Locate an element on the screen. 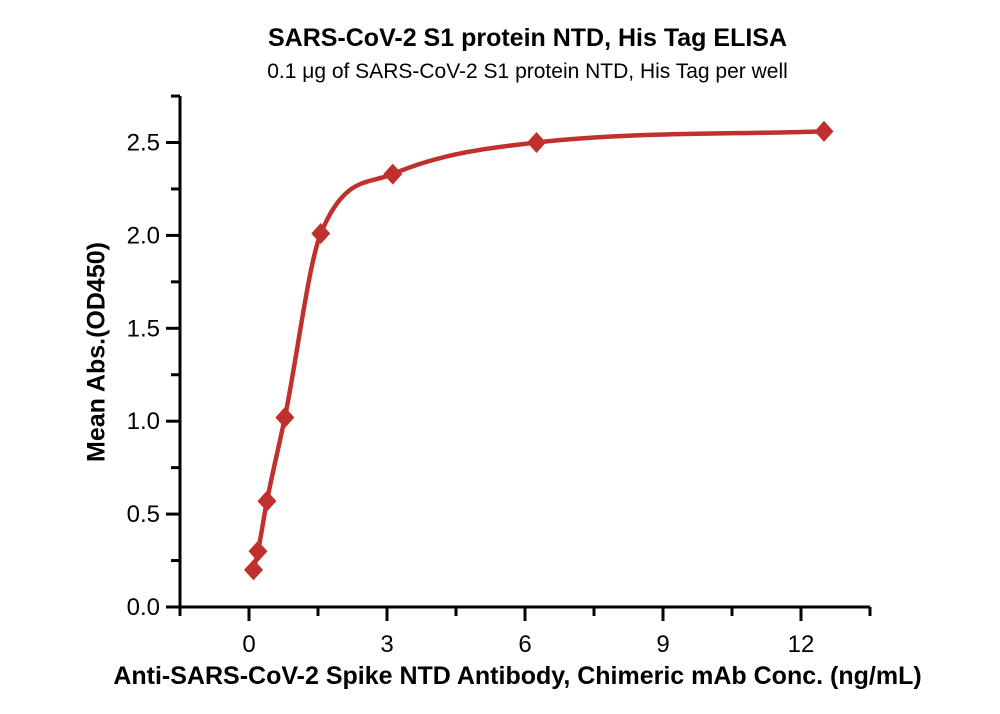 The height and width of the screenshot is (714, 1000). y-axis-tick-label: 0.5 is located at coordinates (143, 514).